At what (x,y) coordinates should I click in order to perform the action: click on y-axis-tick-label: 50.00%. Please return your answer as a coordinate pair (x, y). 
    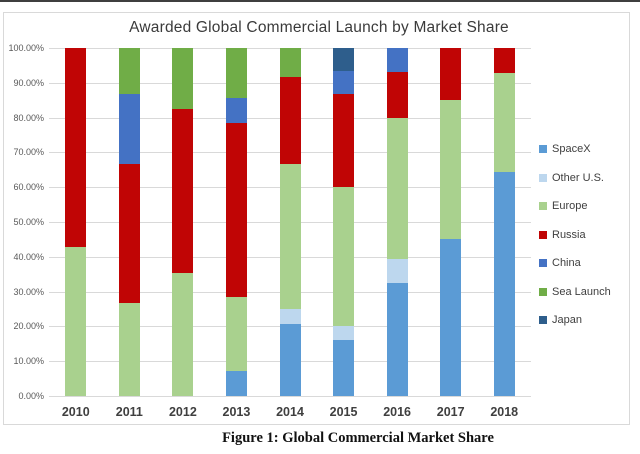
    Looking at the image, I should click on (28, 222).